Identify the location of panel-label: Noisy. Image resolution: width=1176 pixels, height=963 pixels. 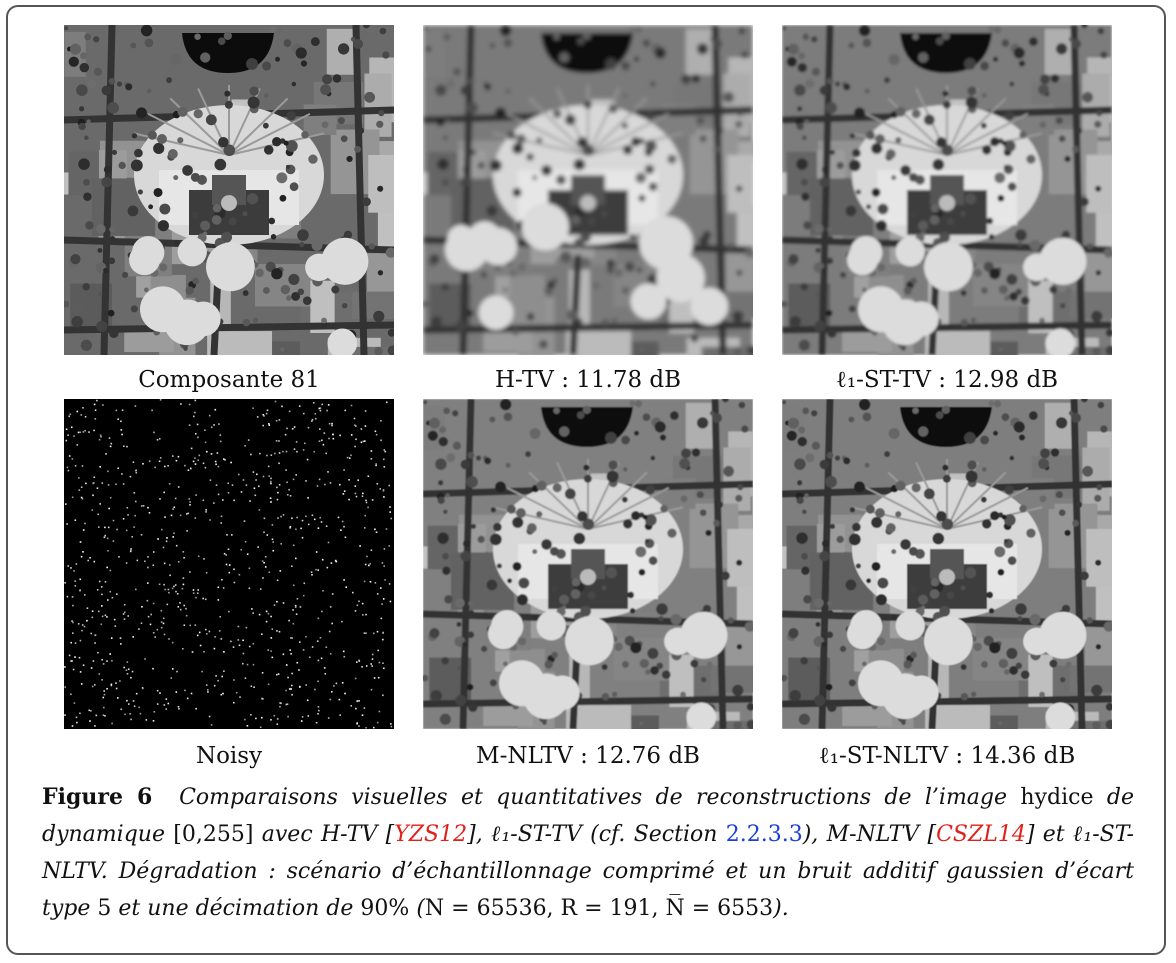
(229, 756).